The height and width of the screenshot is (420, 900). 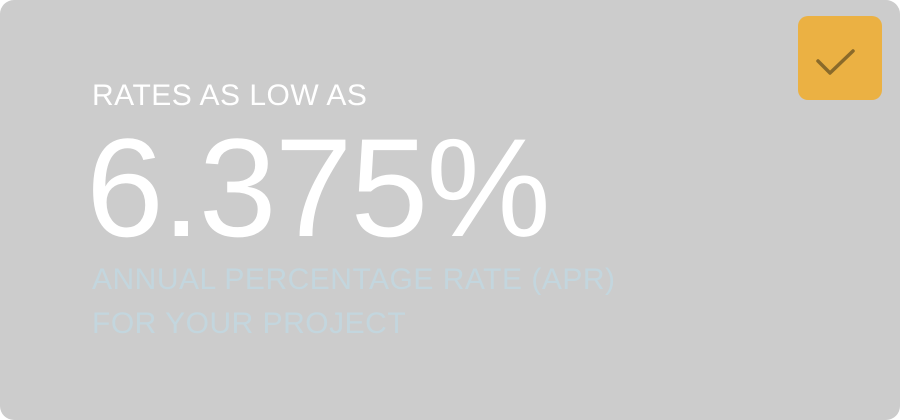 I want to click on select-checkbox, so click(x=840, y=58).